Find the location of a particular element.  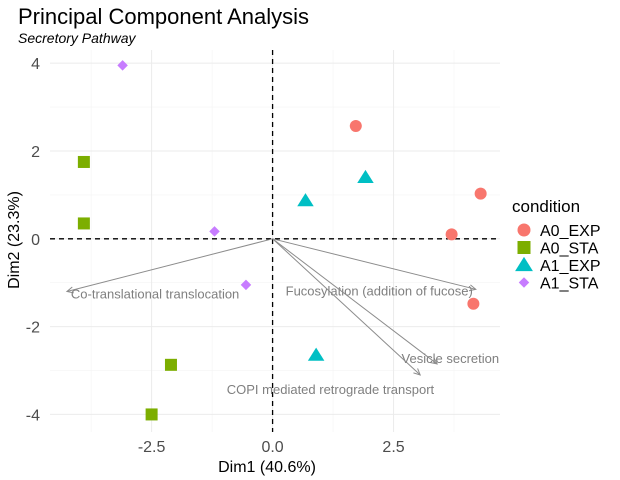

loading-label: Co-translational translocation is located at coordinates (155, 293).